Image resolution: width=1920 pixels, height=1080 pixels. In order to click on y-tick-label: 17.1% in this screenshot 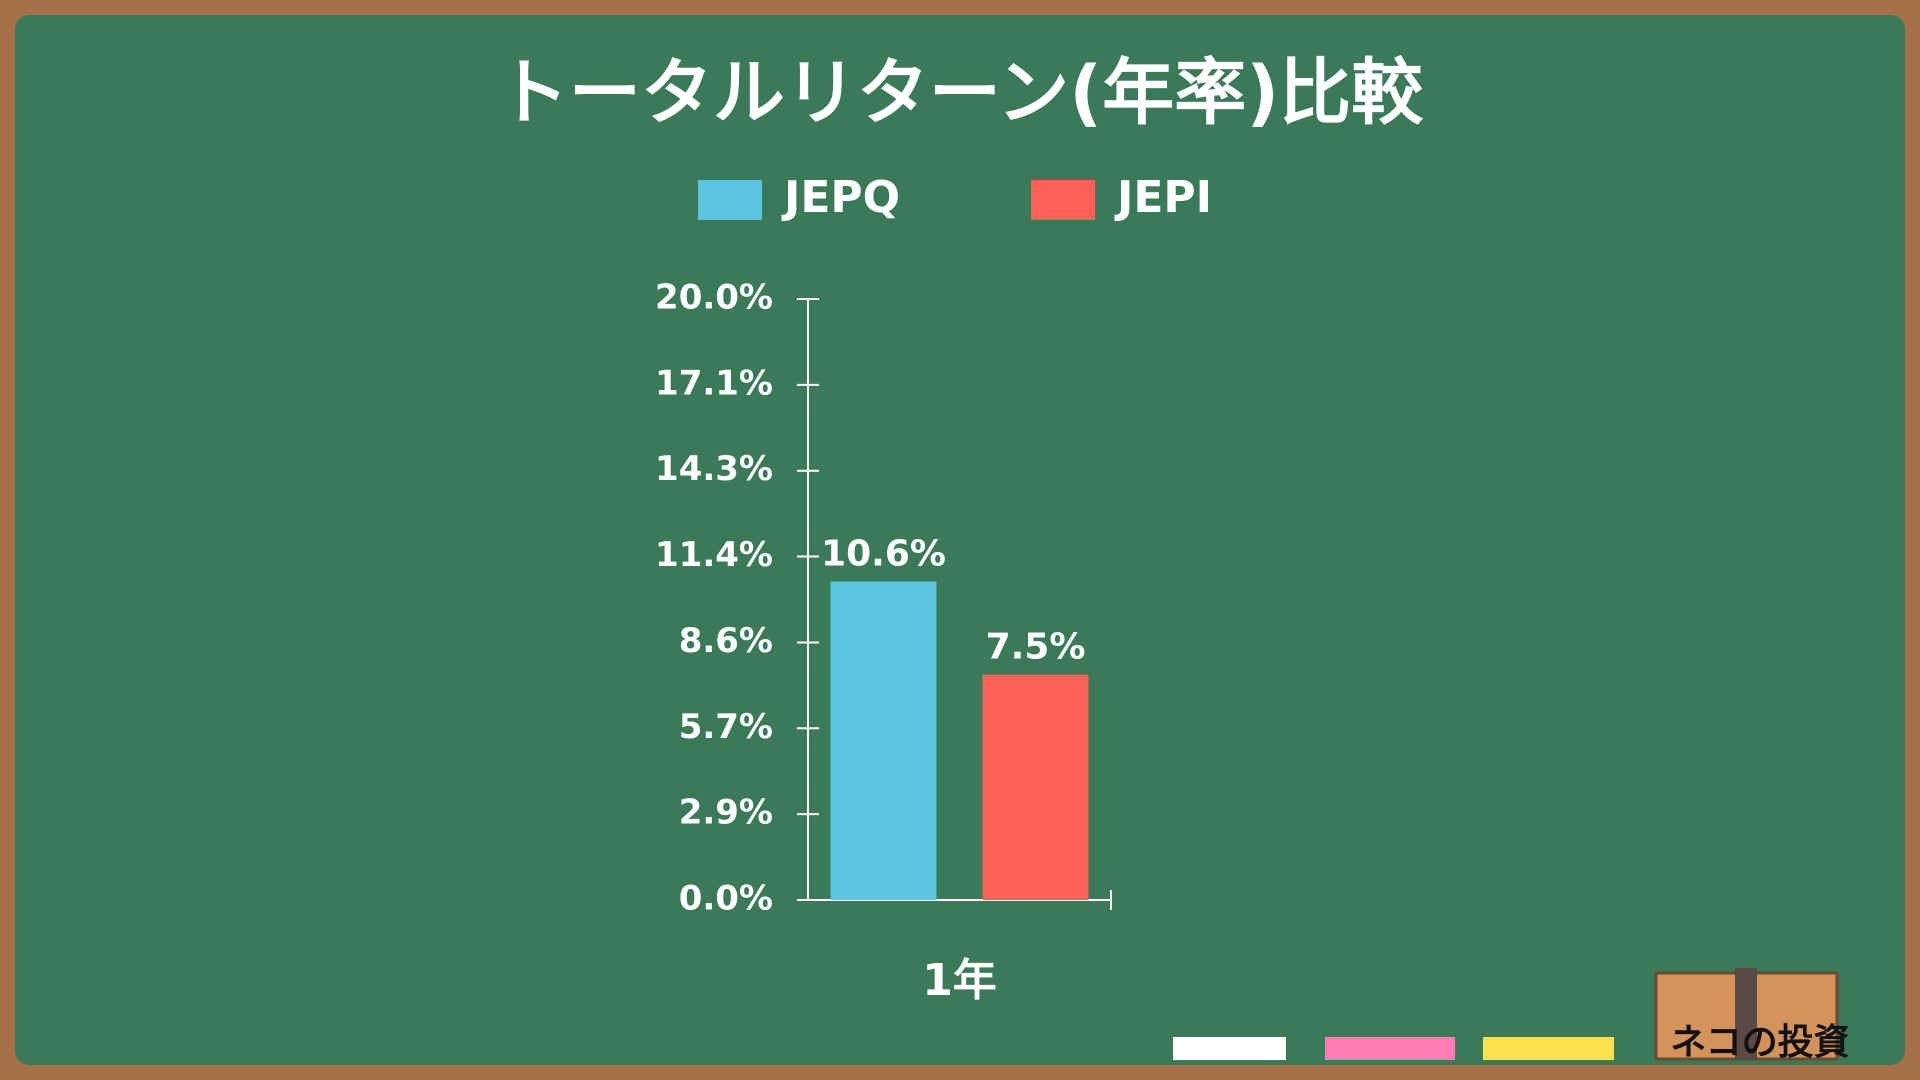, I will do `click(714, 383)`.